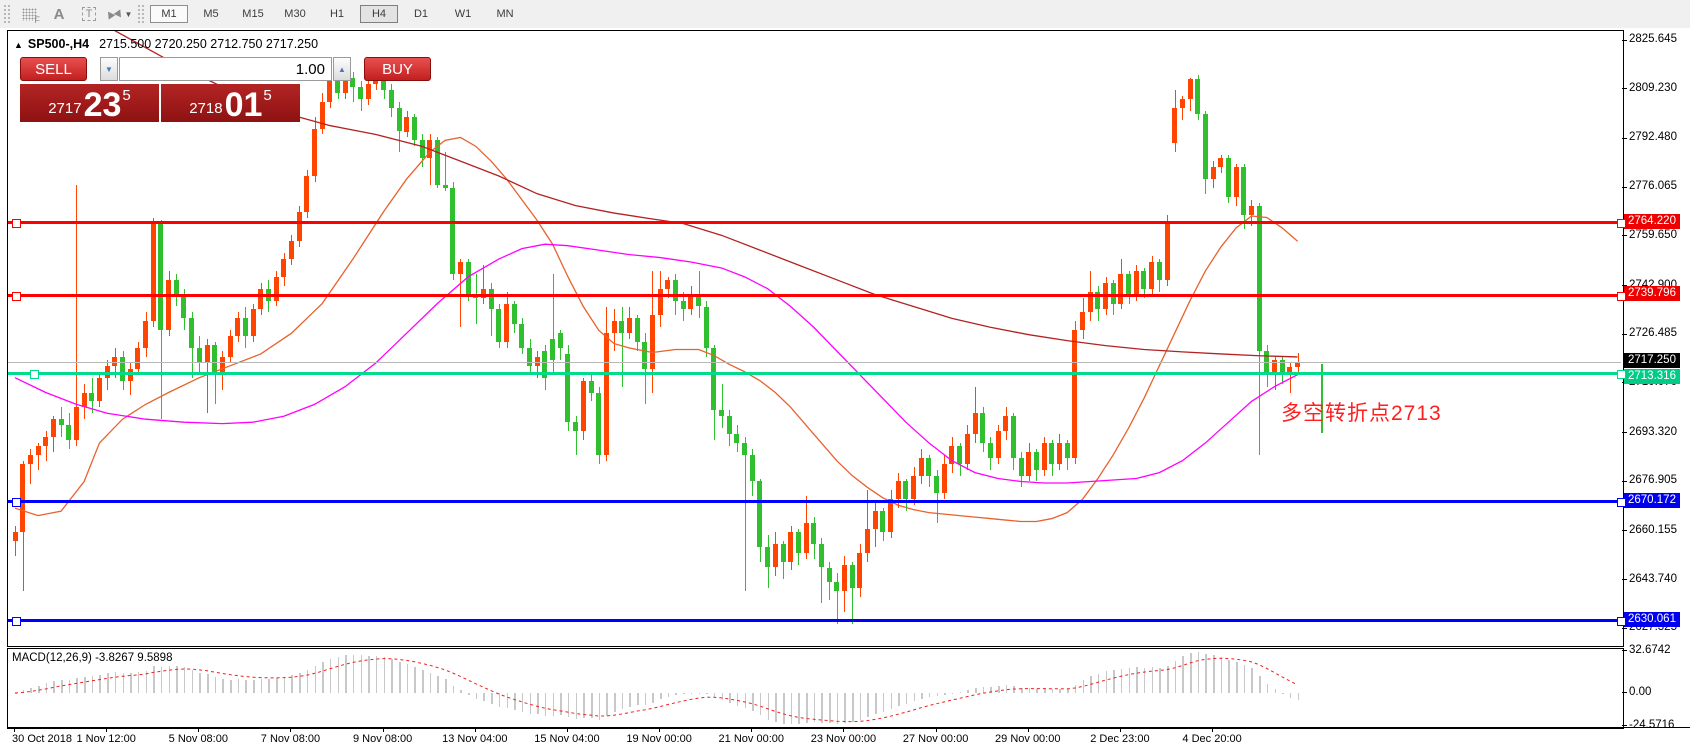 This screenshot has width=1690, height=751. What do you see at coordinates (89, 14) in the screenshot?
I see `text-box-icon: T` at bounding box center [89, 14].